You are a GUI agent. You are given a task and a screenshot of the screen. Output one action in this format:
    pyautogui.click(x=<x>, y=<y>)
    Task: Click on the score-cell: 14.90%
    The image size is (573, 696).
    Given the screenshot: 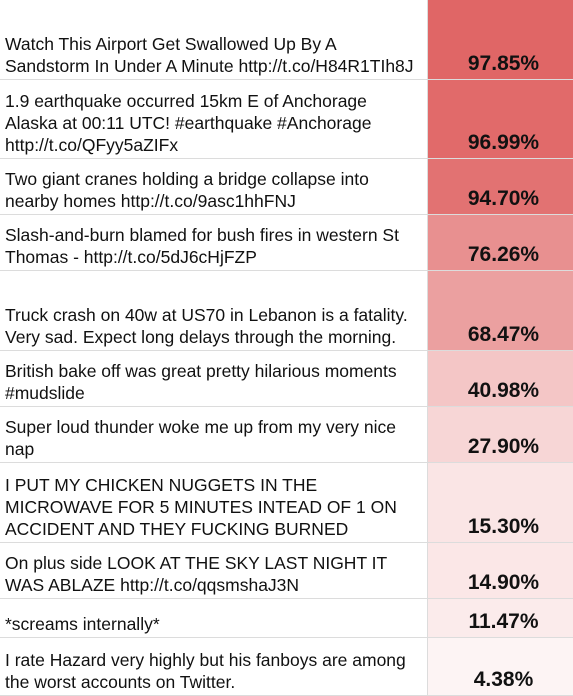 What is the action you would take?
    pyautogui.click(x=500, y=570)
    